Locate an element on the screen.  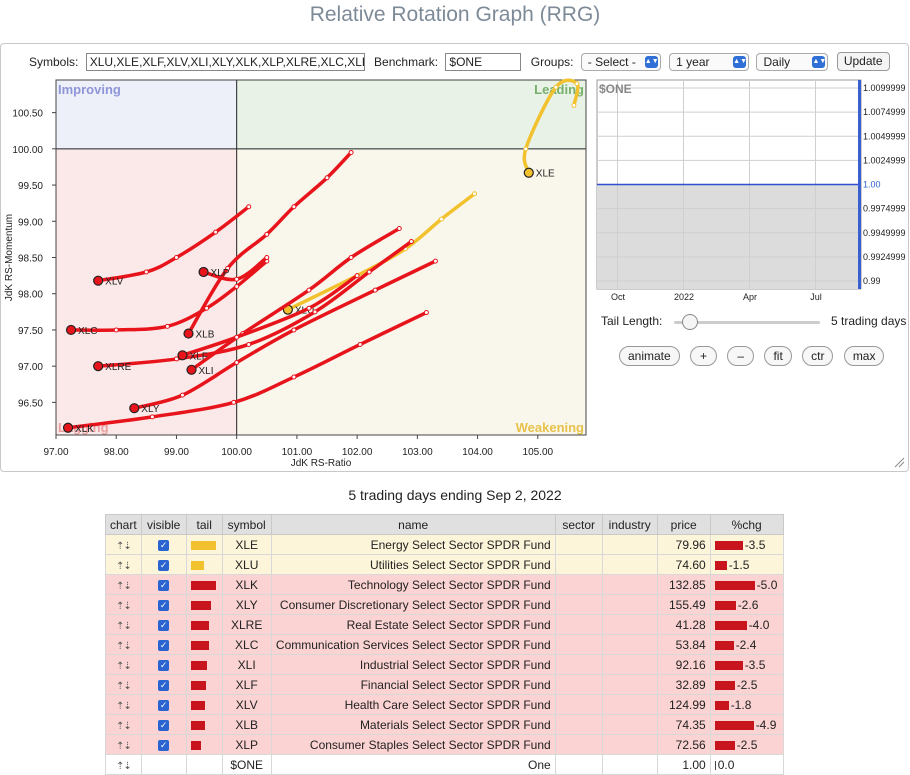
column-header-symbol: symbol is located at coordinates (246, 524).